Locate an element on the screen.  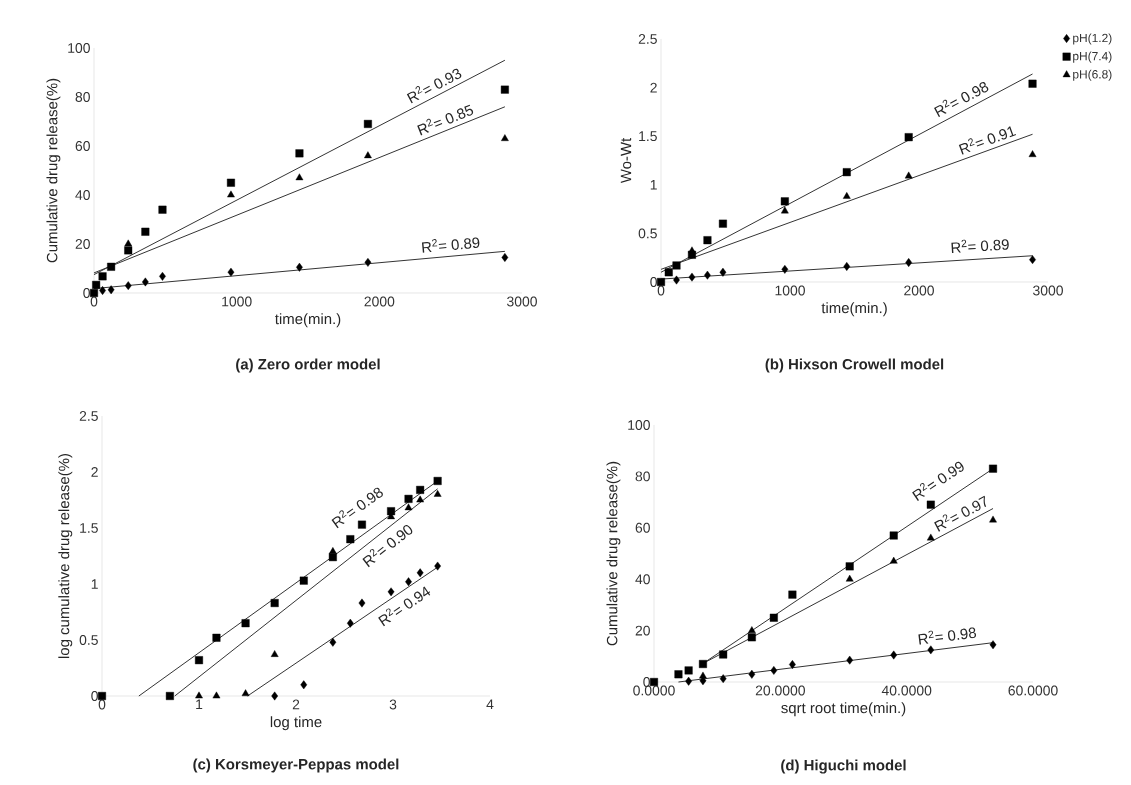
x-tick-label: 20.0000 is located at coordinates (780, 690).